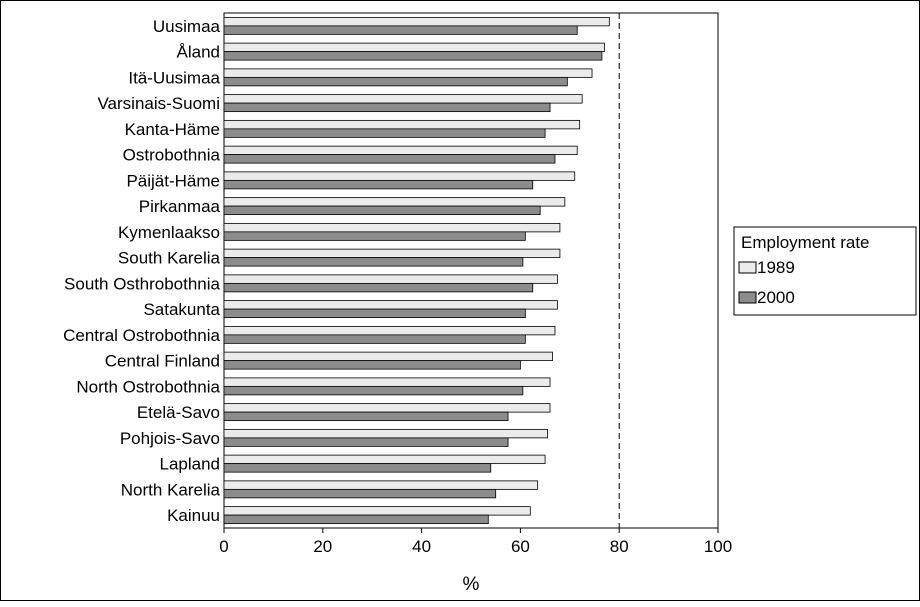  I want to click on category-label: Åland, so click(198, 52).